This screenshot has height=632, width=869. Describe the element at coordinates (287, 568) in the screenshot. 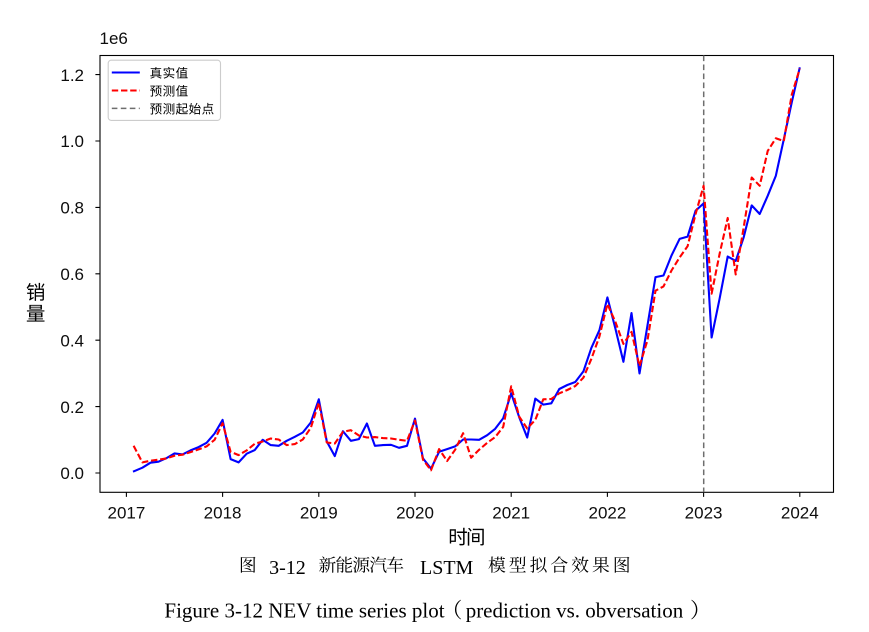

I see `svg-text: 3-12` at that location.